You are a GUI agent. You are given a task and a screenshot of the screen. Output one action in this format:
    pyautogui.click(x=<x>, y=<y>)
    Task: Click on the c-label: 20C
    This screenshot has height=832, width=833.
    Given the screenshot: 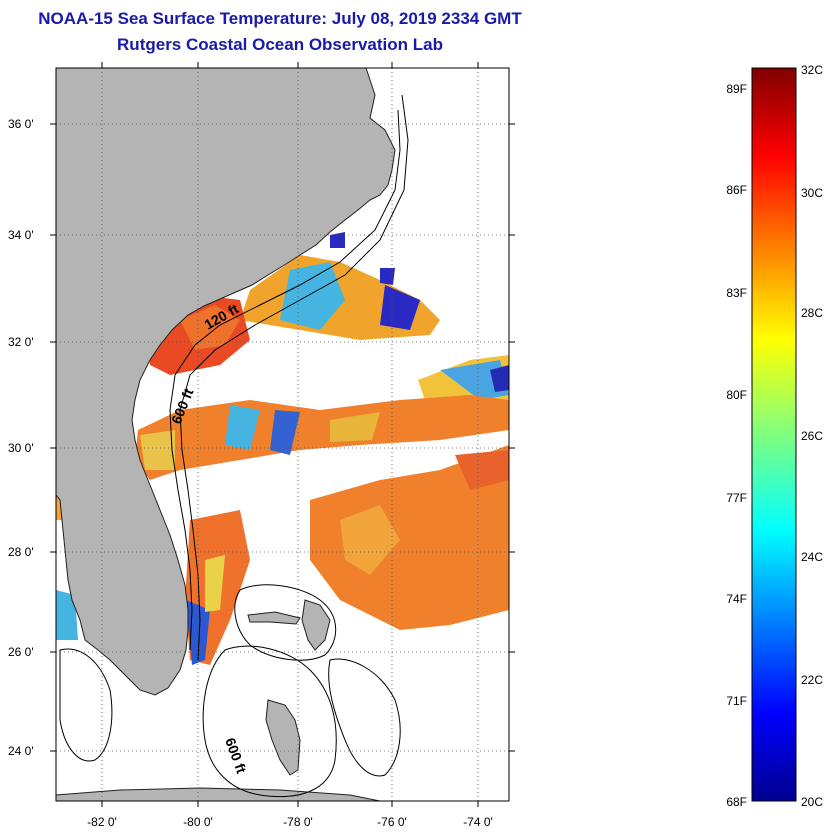 What is the action you would take?
    pyautogui.click(x=812, y=802)
    